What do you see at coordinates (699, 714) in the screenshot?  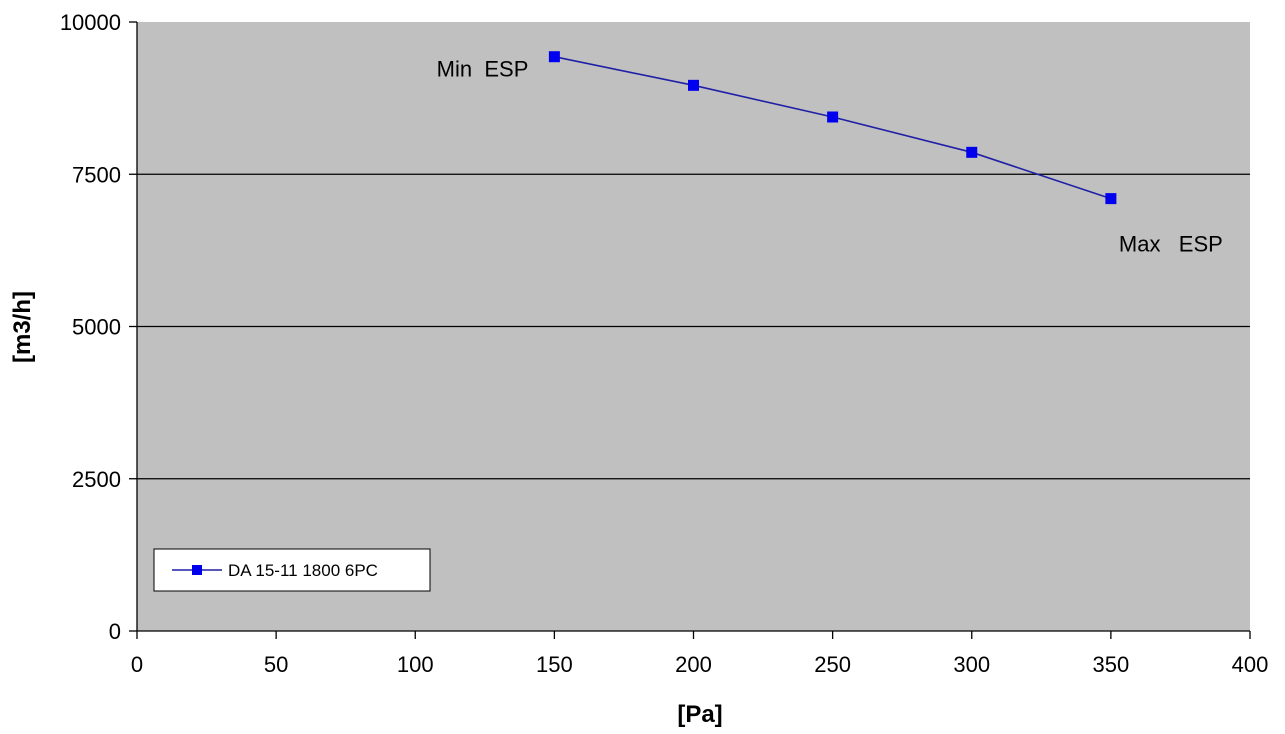 I see `x-axis-title: [Pa]` at bounding box center [699, 714].